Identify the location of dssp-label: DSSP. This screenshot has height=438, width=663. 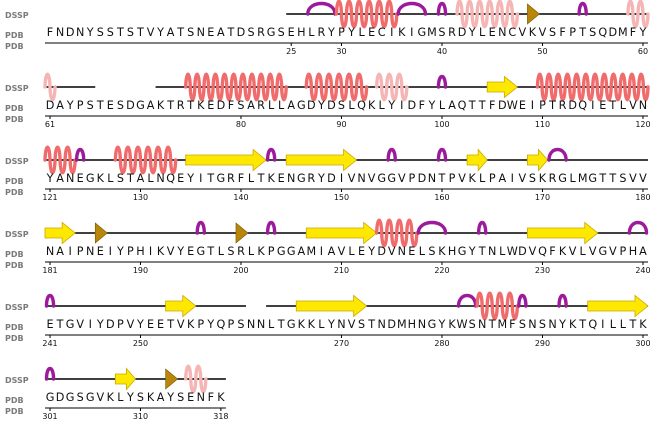
(17, 88).